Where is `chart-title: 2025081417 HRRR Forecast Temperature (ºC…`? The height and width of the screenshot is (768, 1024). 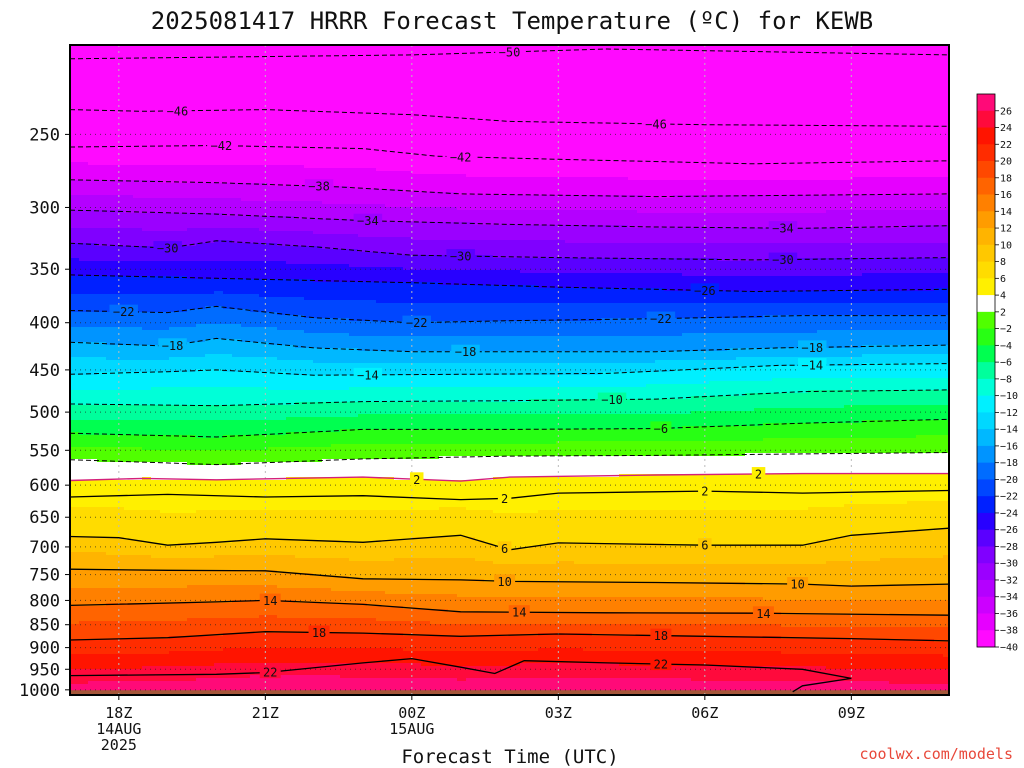 chart-title: 2025081417 HRRR Forecast Temperature (ºC… is located at coordinates (512, 21).